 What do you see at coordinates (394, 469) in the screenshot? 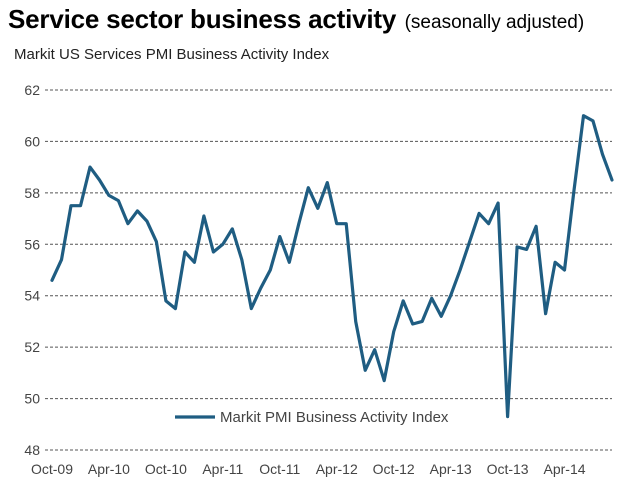
I see `x-tick-label: Oct-12` at bounding box center [394, 469].